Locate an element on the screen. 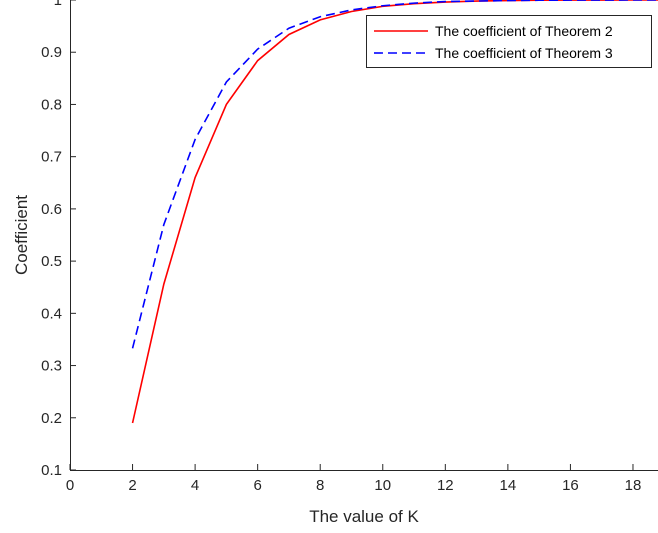 The image size is (658, 533). x-axis-label: The value of K is located at coordinates (364, 516).